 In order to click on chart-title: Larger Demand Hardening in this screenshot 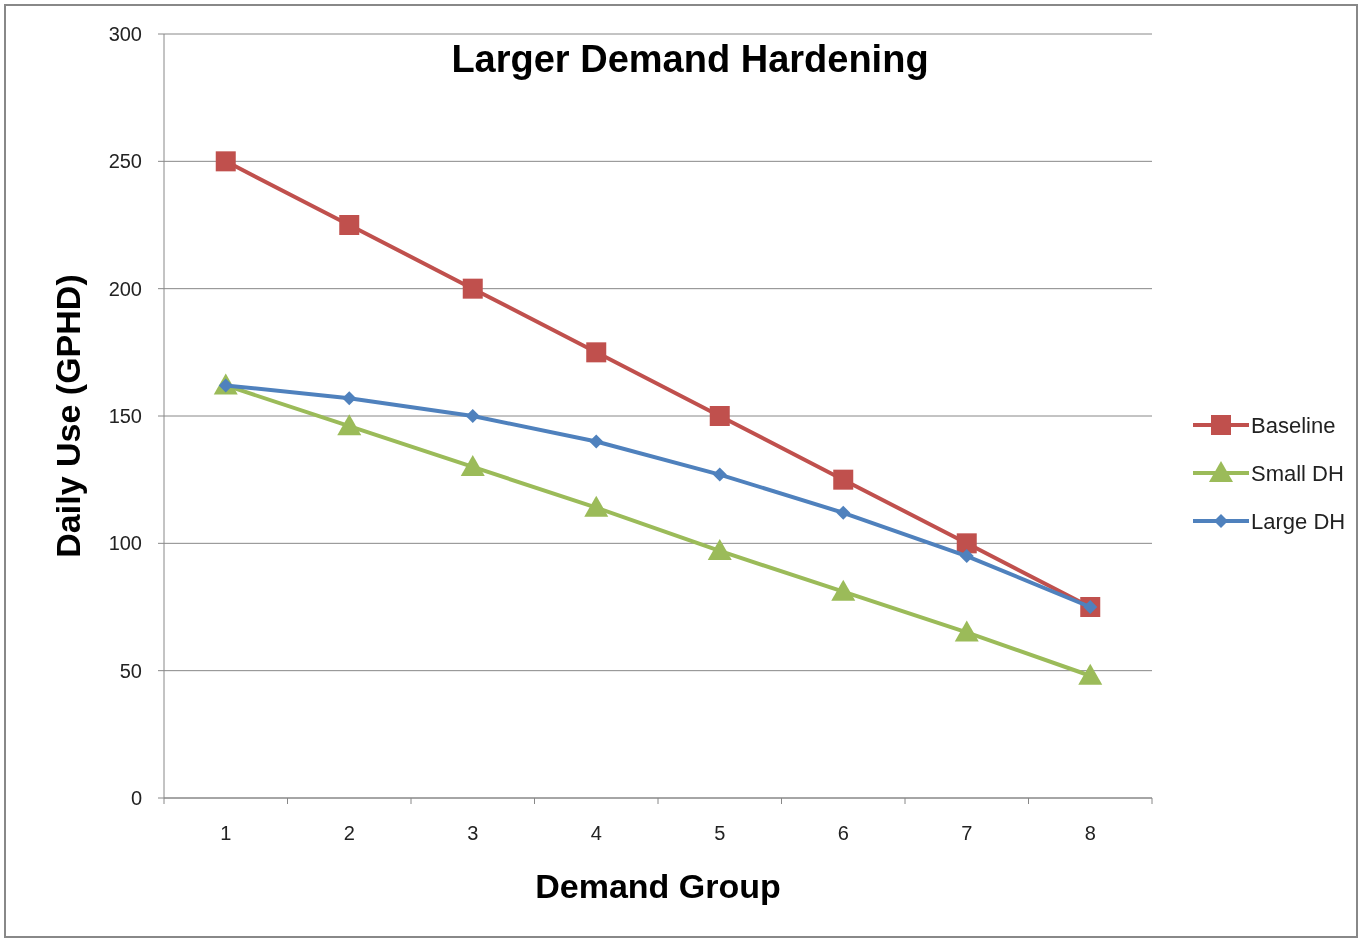, I will do `click(690, 59)`.